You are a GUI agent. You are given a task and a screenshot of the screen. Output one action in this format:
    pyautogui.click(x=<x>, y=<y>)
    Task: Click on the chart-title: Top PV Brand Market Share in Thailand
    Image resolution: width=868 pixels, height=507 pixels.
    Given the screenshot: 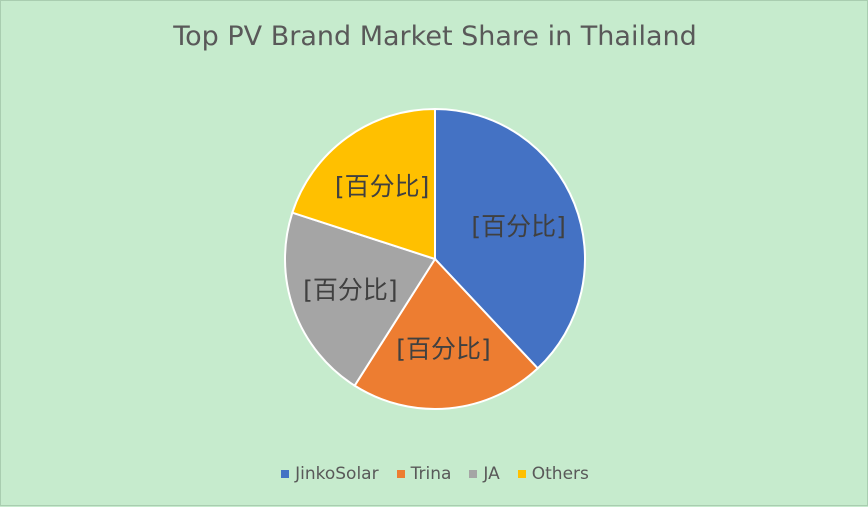 What is the action you would take?
    pyautogui.click(x=435, y=36)
    